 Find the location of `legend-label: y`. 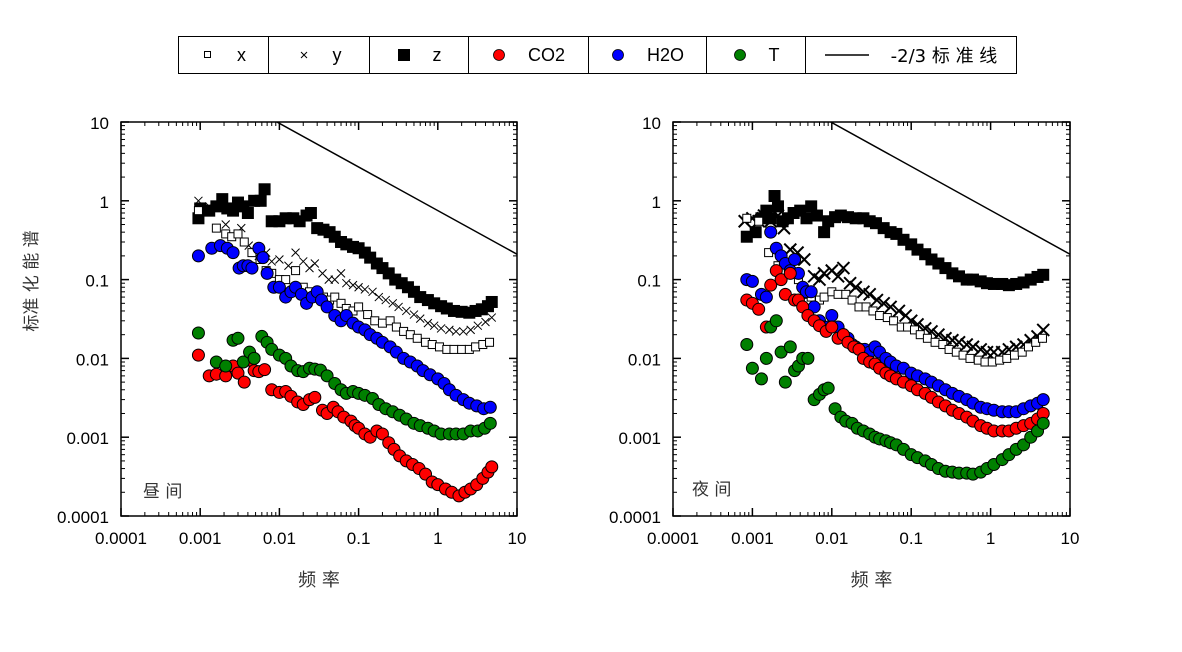

legend-label: y is located at coordinates (337, 54).